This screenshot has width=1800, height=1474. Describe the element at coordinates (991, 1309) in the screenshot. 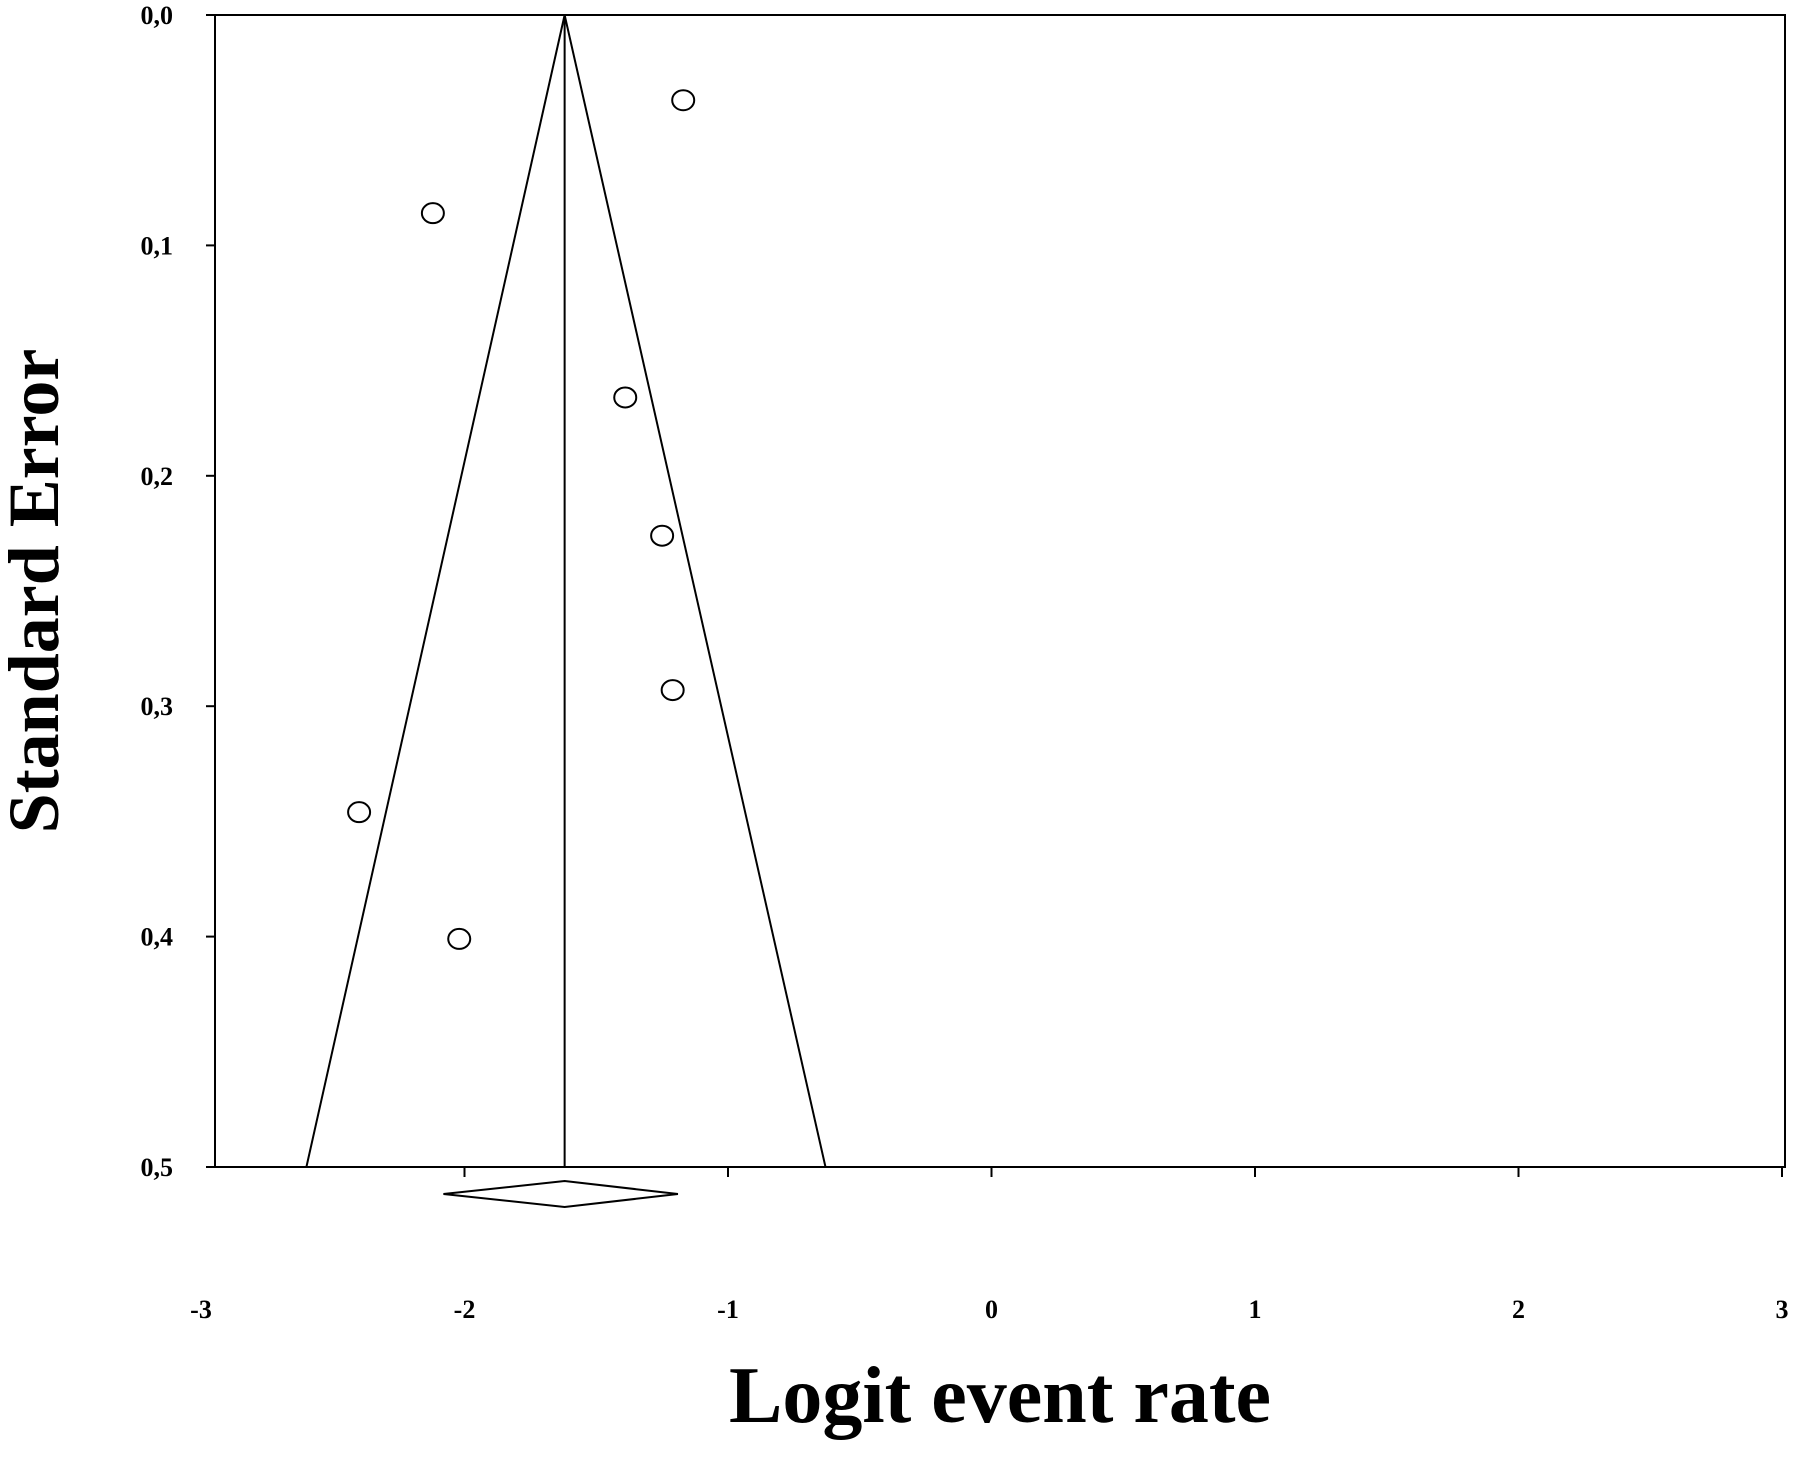

I see `x-tick-label: 0` at that location.